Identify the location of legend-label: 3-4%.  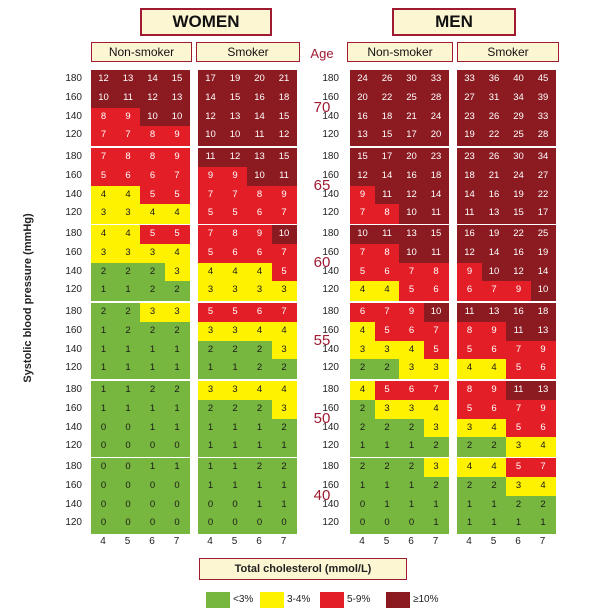
(299, 599).